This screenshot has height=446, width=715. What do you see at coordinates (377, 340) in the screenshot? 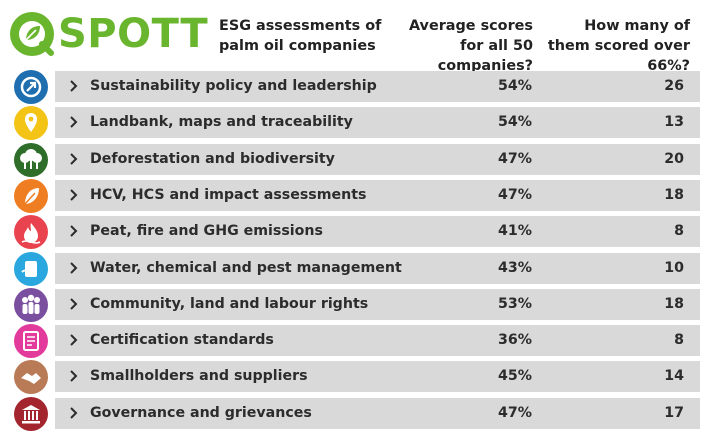
I see `table-row: Certification standards 36% 8` at bounding box center [377, 340].